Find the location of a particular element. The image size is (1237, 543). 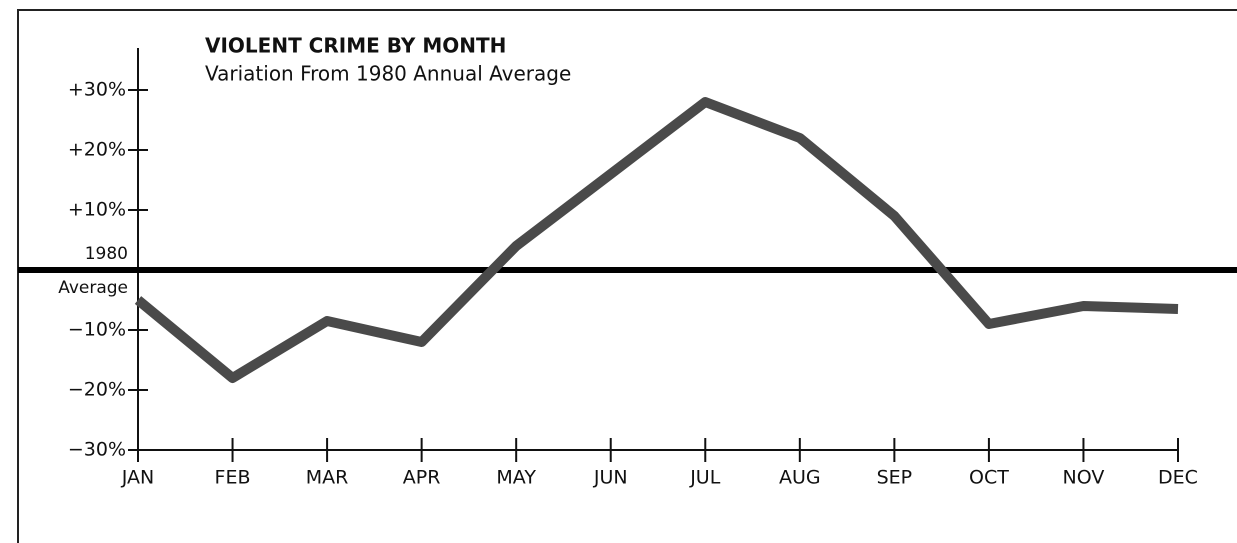

y-tick-label: −20% is located at coordinates (97, 390).